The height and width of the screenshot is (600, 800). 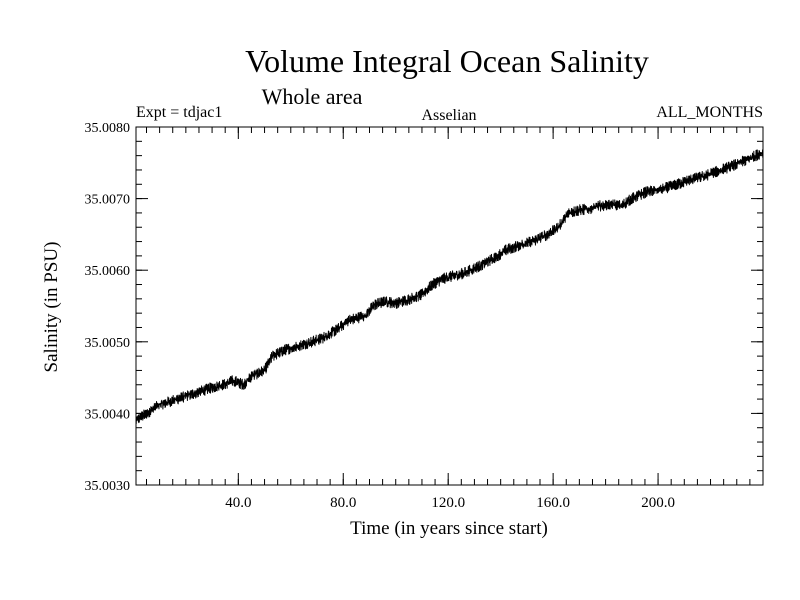 I want to click on y-axis-label: Salinity (in PSU), so click(x=51, y=307).